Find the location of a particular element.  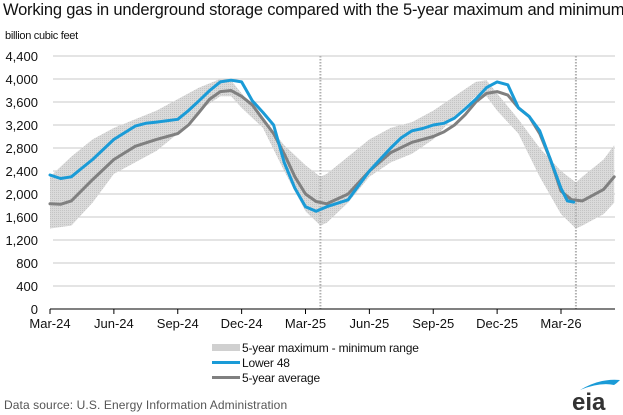

y-tick-label: 2,000 is located at coordinates (21, 194).